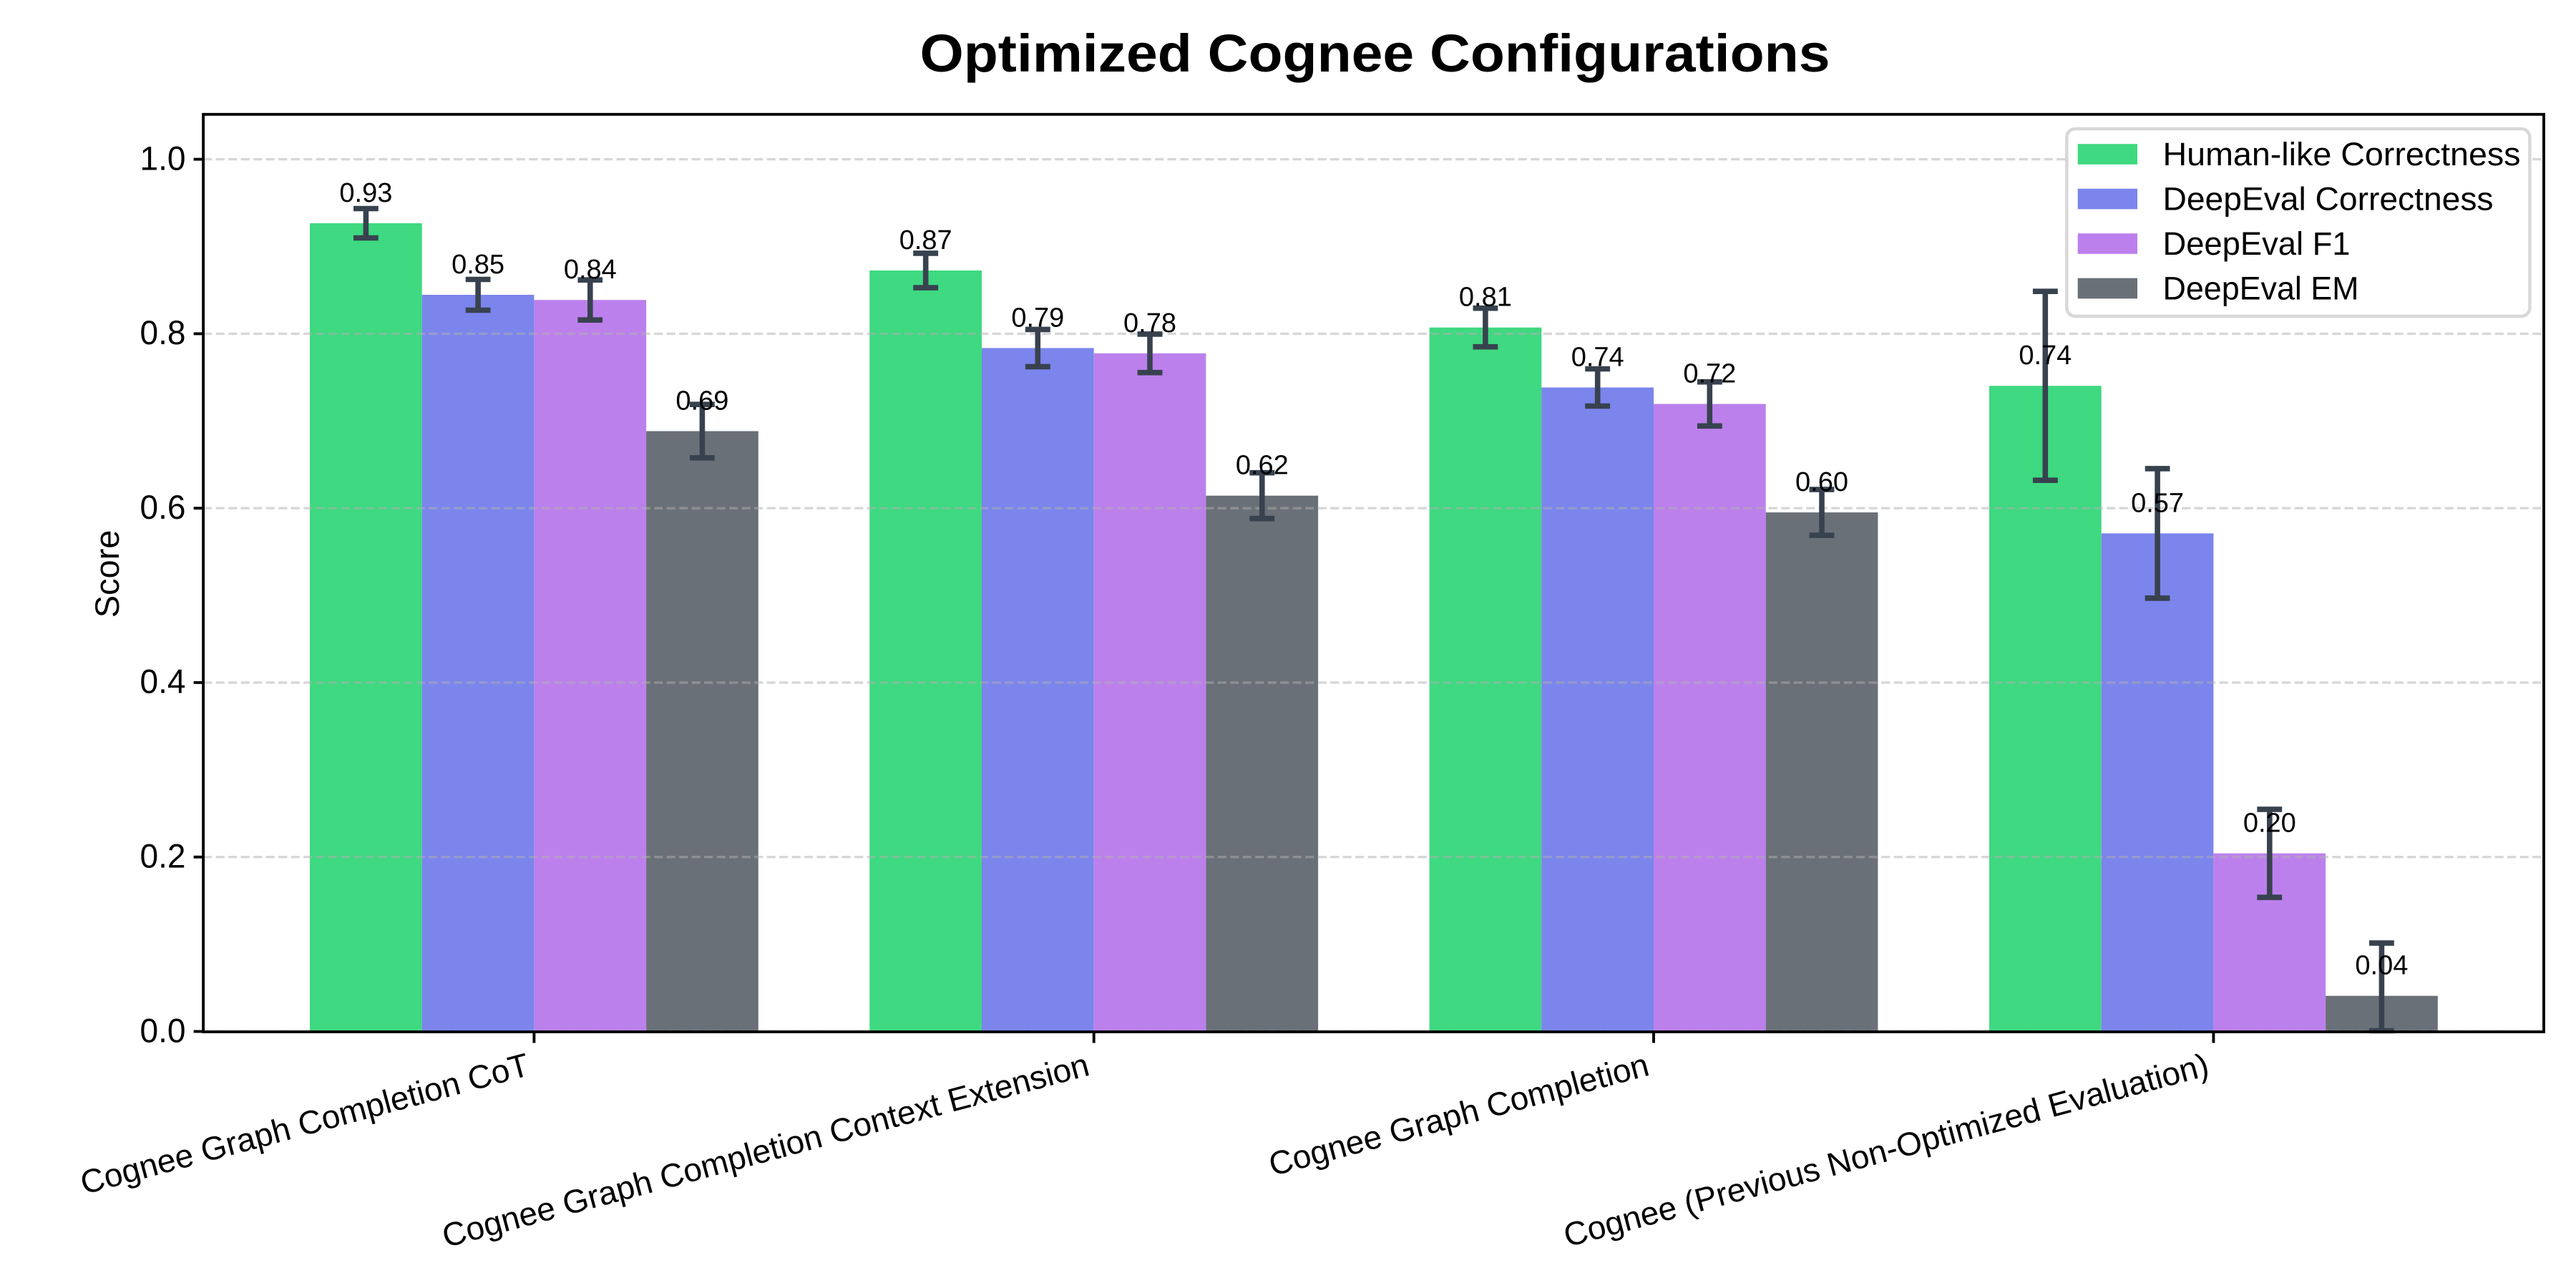  Describe the element at coordinates (163, 856) in the screenshot. I see `svg-text: 0.2` at that location.